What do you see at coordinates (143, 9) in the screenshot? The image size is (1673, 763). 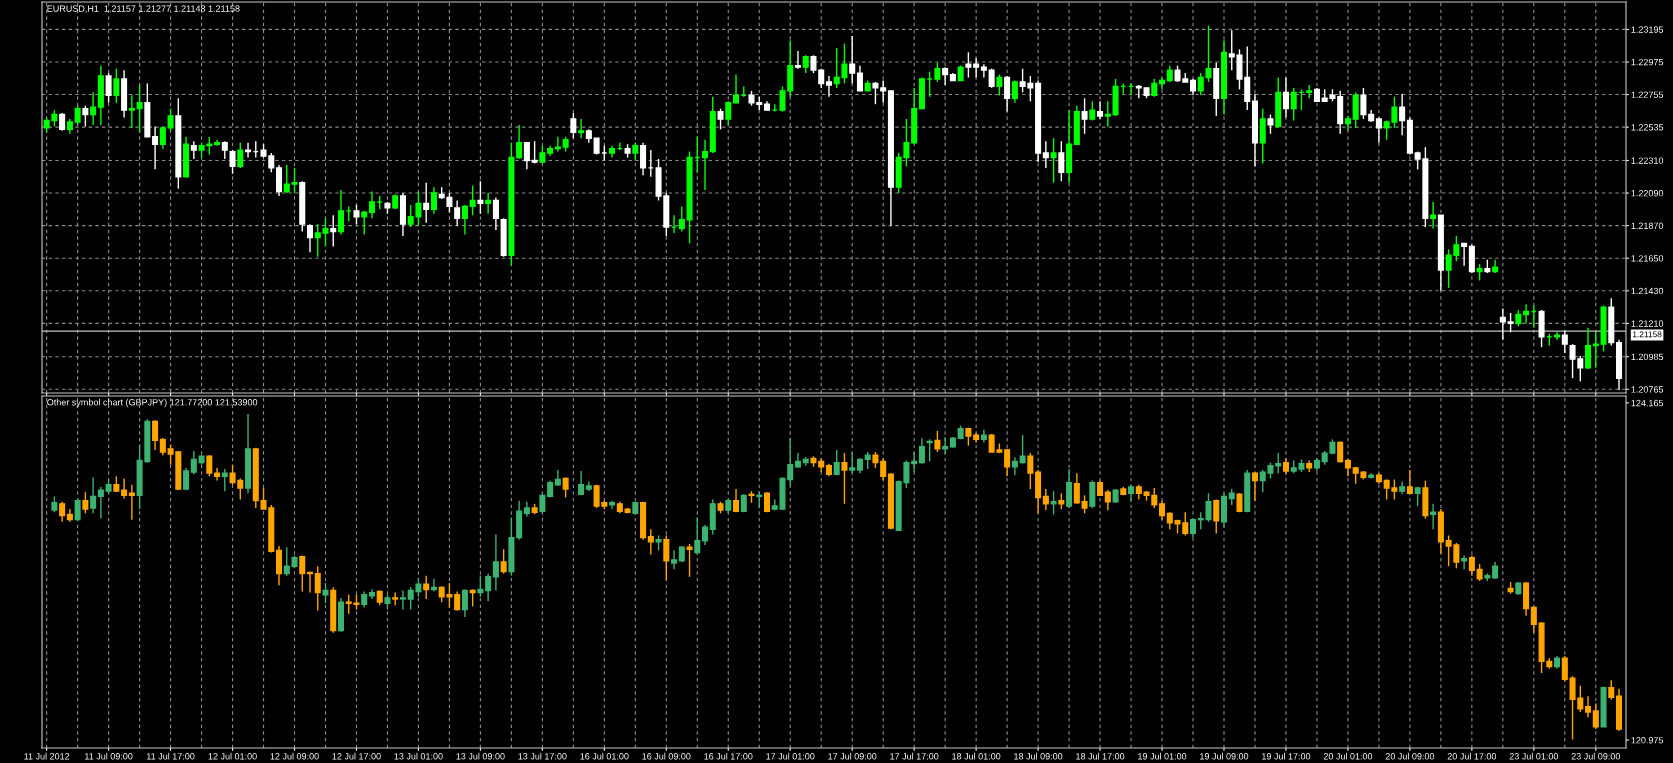 I see `chart-title: EURUSD,H1 1.21157 1.21277 1.21148 1.21158` at bounding box center [143, 9].